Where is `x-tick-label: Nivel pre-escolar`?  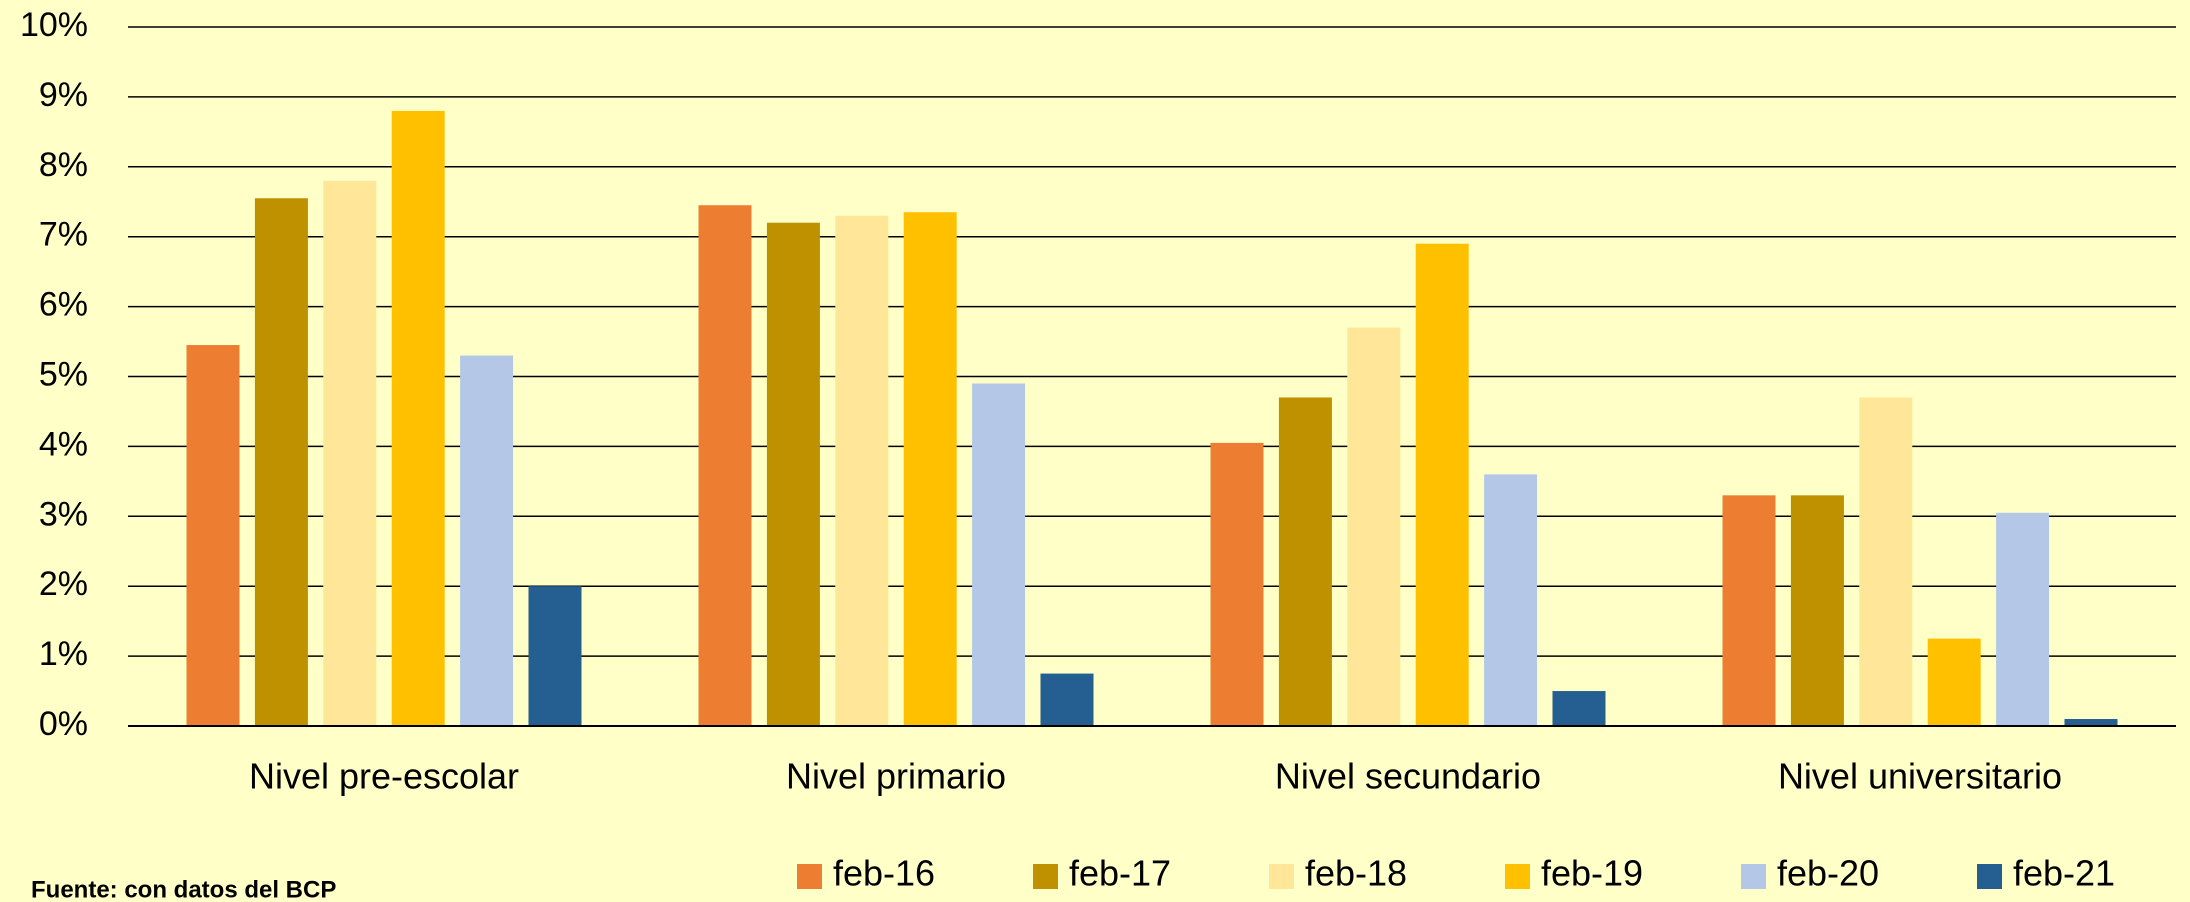
x-tick-label: Nivel pre-escolar is located at coordinates (384, 776).